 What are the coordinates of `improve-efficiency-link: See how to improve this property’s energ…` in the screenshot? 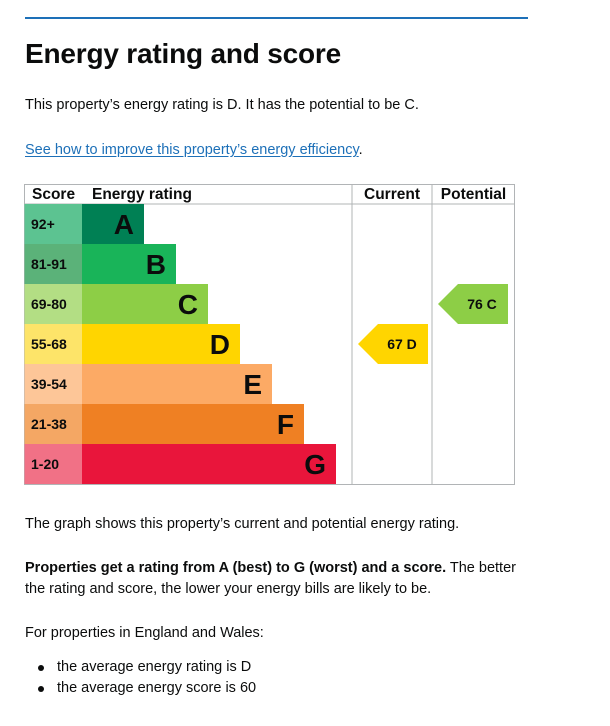 It's located at (192, 150).